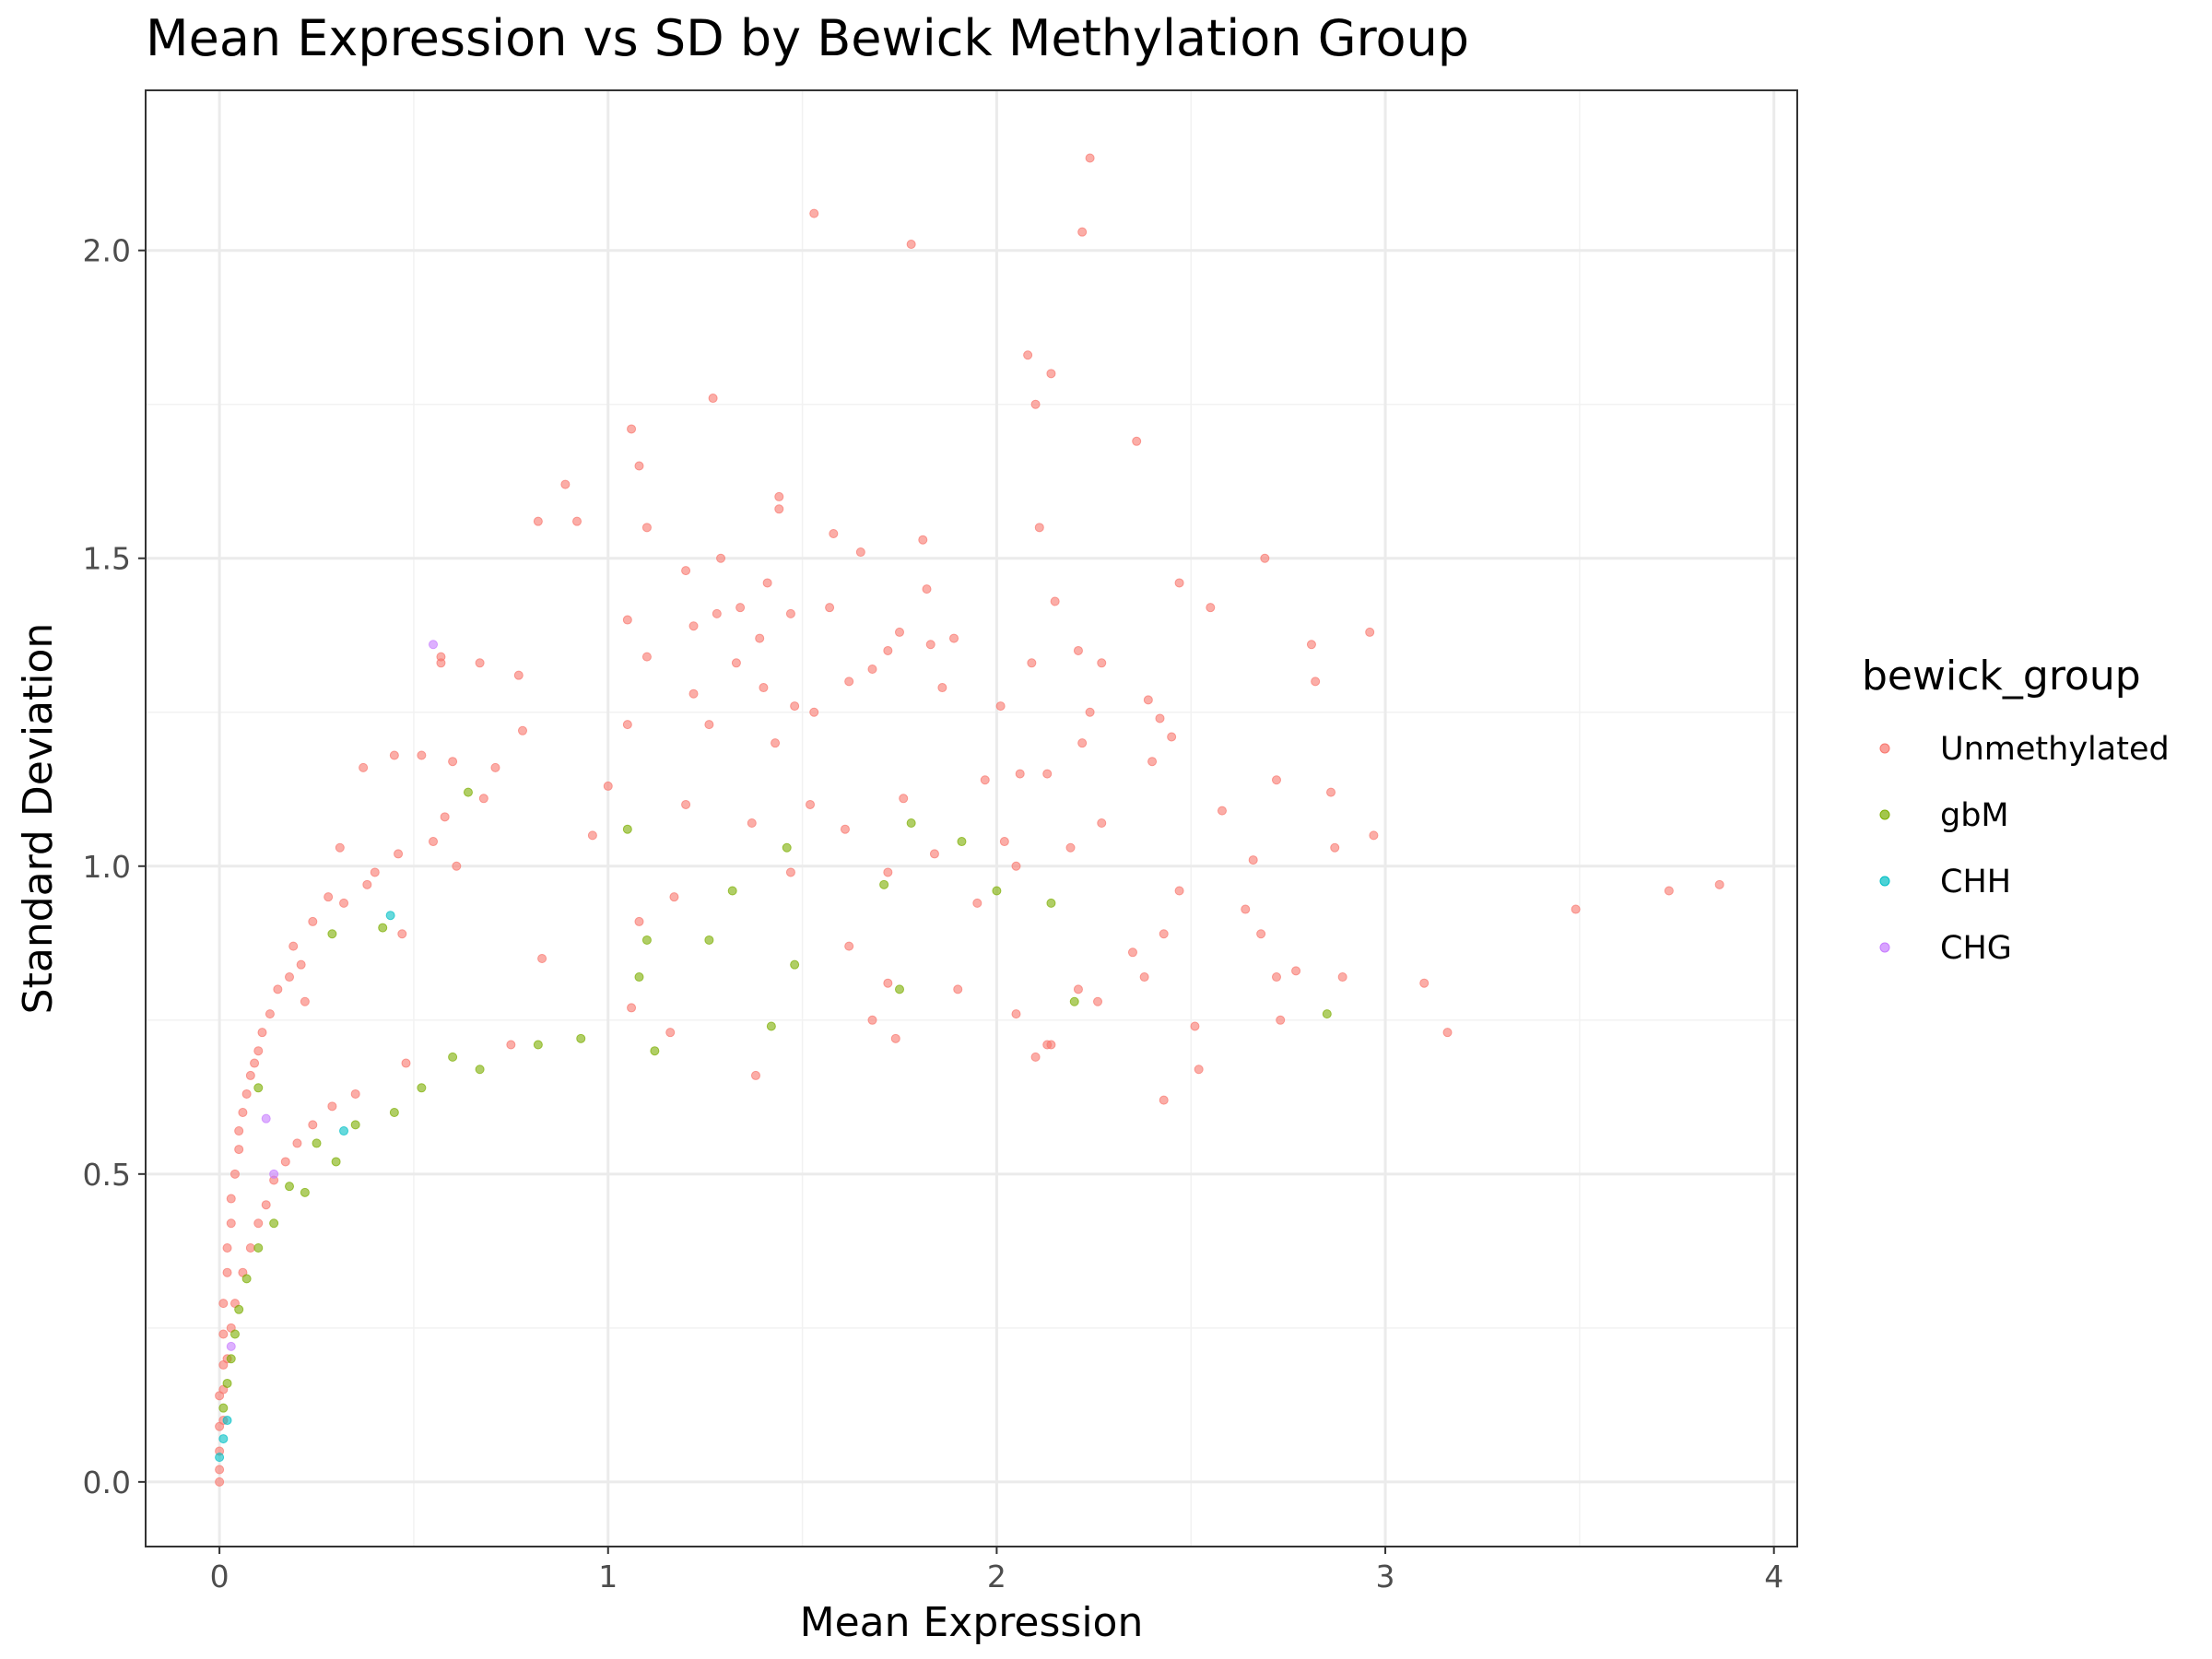 This screenshot has height=1659, width=2212. Describe the element at coordinates (38, 819) in the screenshot. I see `y-axis-title: Standard Deviation` at that location.